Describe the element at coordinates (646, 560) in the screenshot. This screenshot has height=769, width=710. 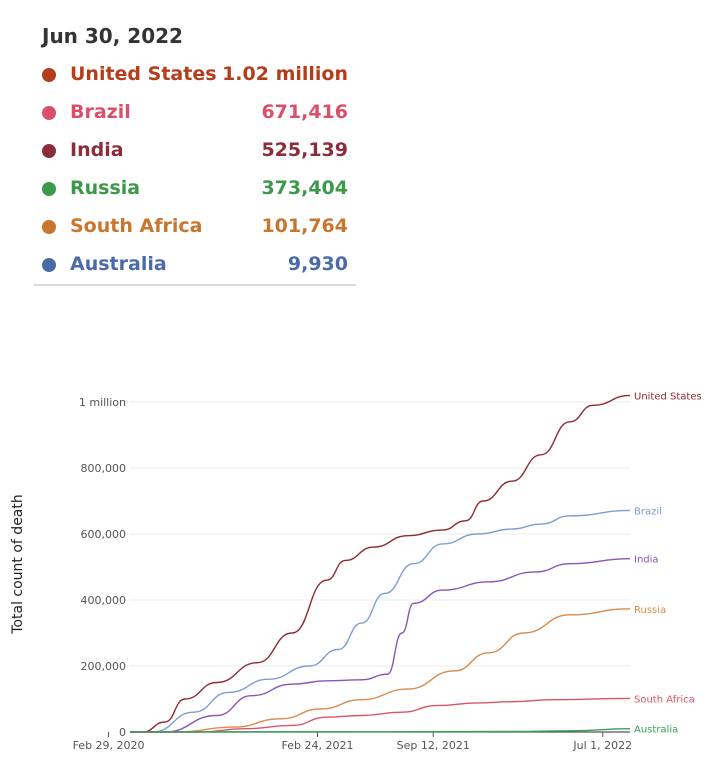
I see `series-label: India` at that location.